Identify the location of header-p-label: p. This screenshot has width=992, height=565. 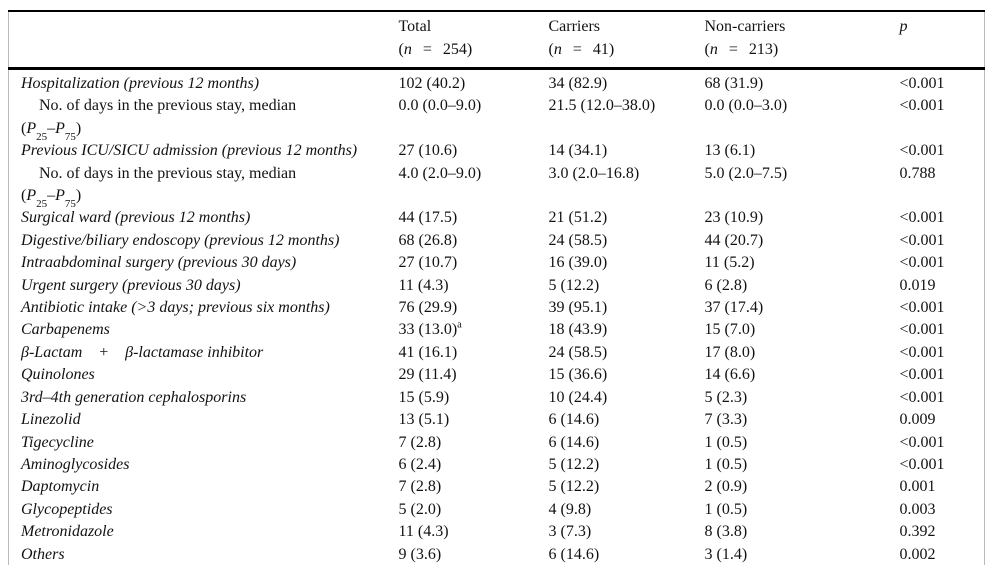
(903, 26).